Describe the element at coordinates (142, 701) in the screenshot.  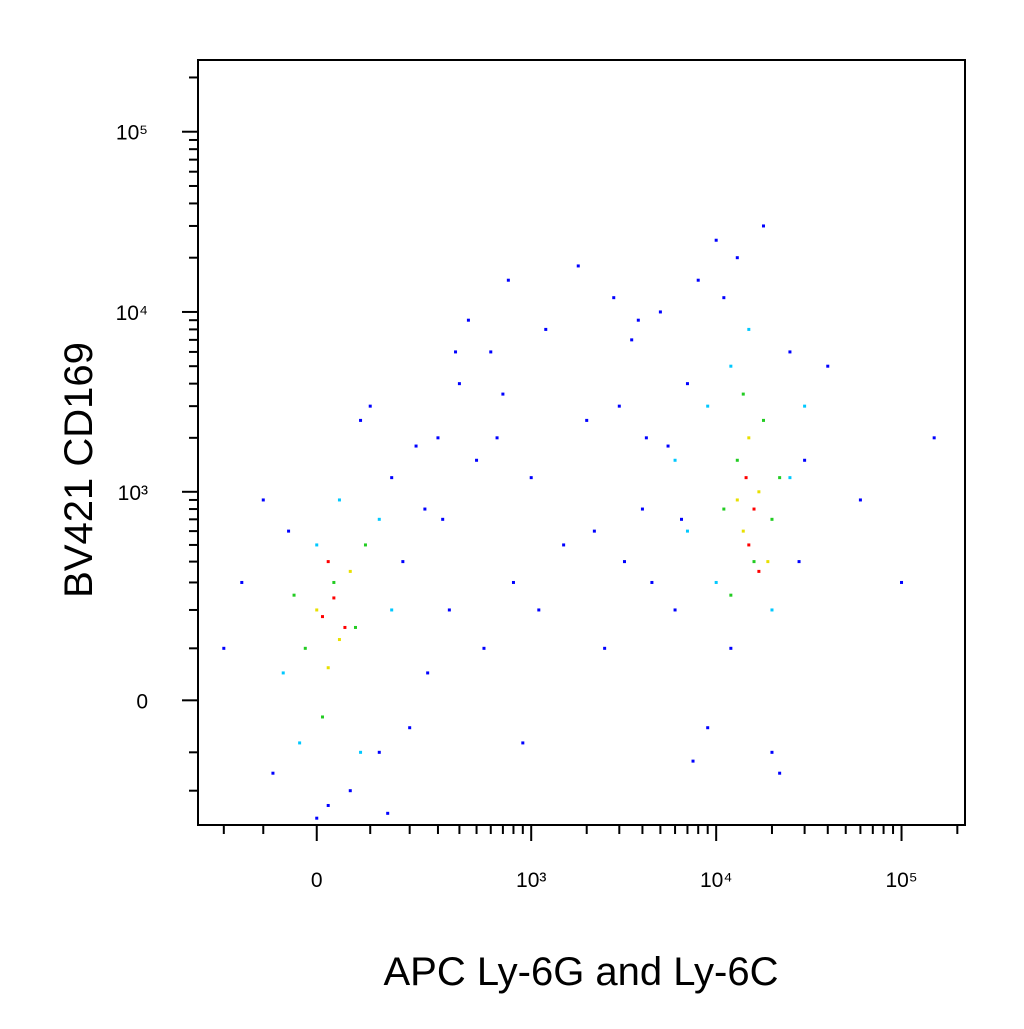
I see `y-tick-label: 0` at that location.